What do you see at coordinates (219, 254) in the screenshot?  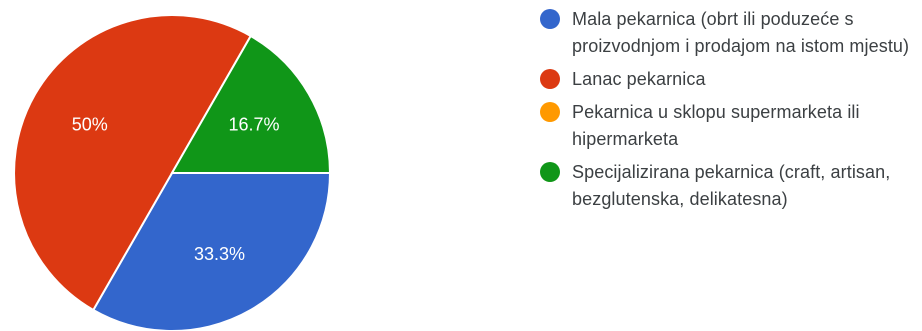 I see `slice-percent-label: 33.3%` at bounding box center [219, 254].